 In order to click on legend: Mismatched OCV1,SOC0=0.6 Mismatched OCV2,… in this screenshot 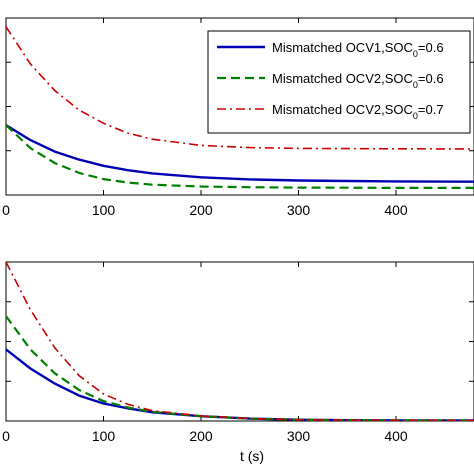, I will do `click(339, 82)`.